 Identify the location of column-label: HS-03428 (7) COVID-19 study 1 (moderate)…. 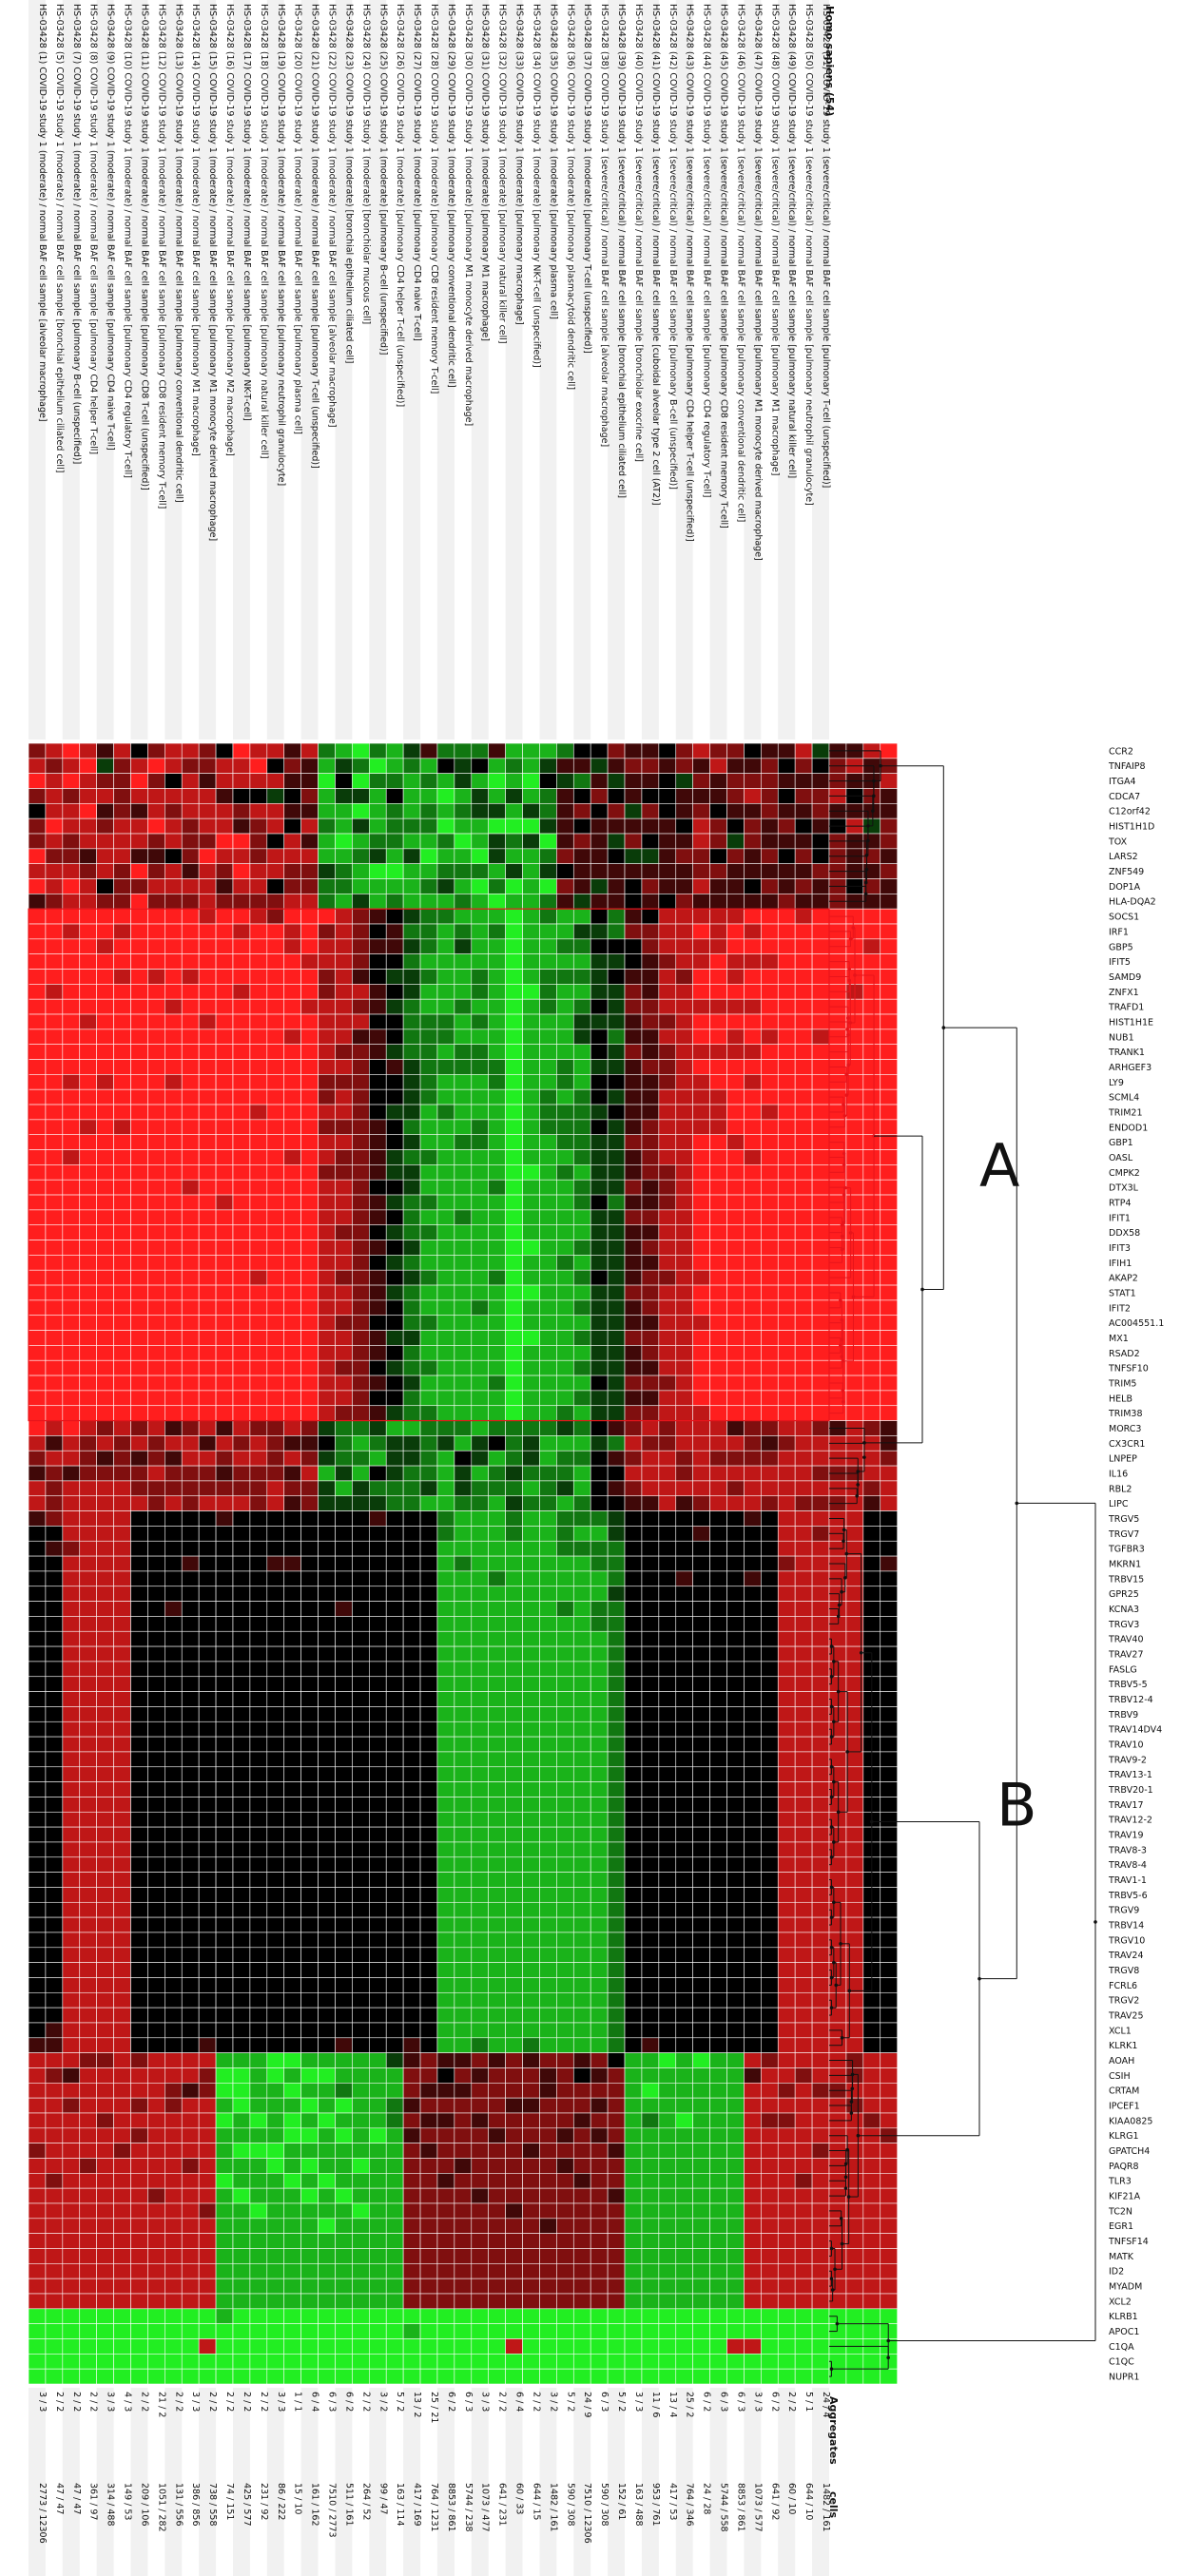
(76, 234).